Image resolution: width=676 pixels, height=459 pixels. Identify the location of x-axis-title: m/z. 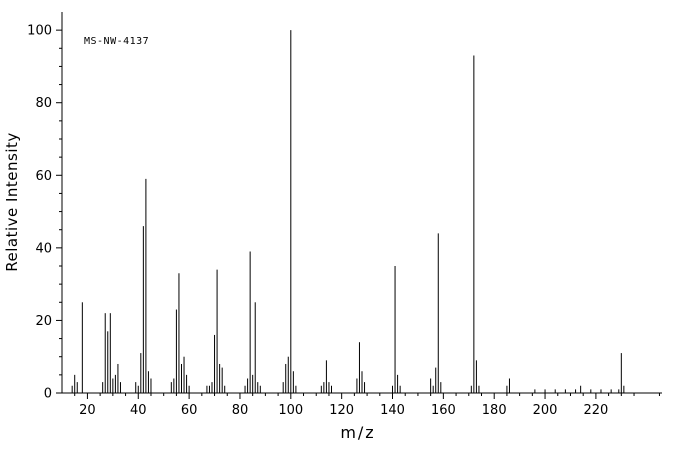
(357, 432).